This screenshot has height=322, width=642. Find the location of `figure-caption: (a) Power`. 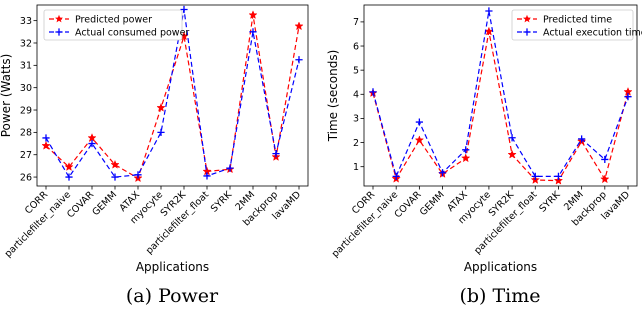

figure-caption: (a) Power is located at coordinates (172, 296).